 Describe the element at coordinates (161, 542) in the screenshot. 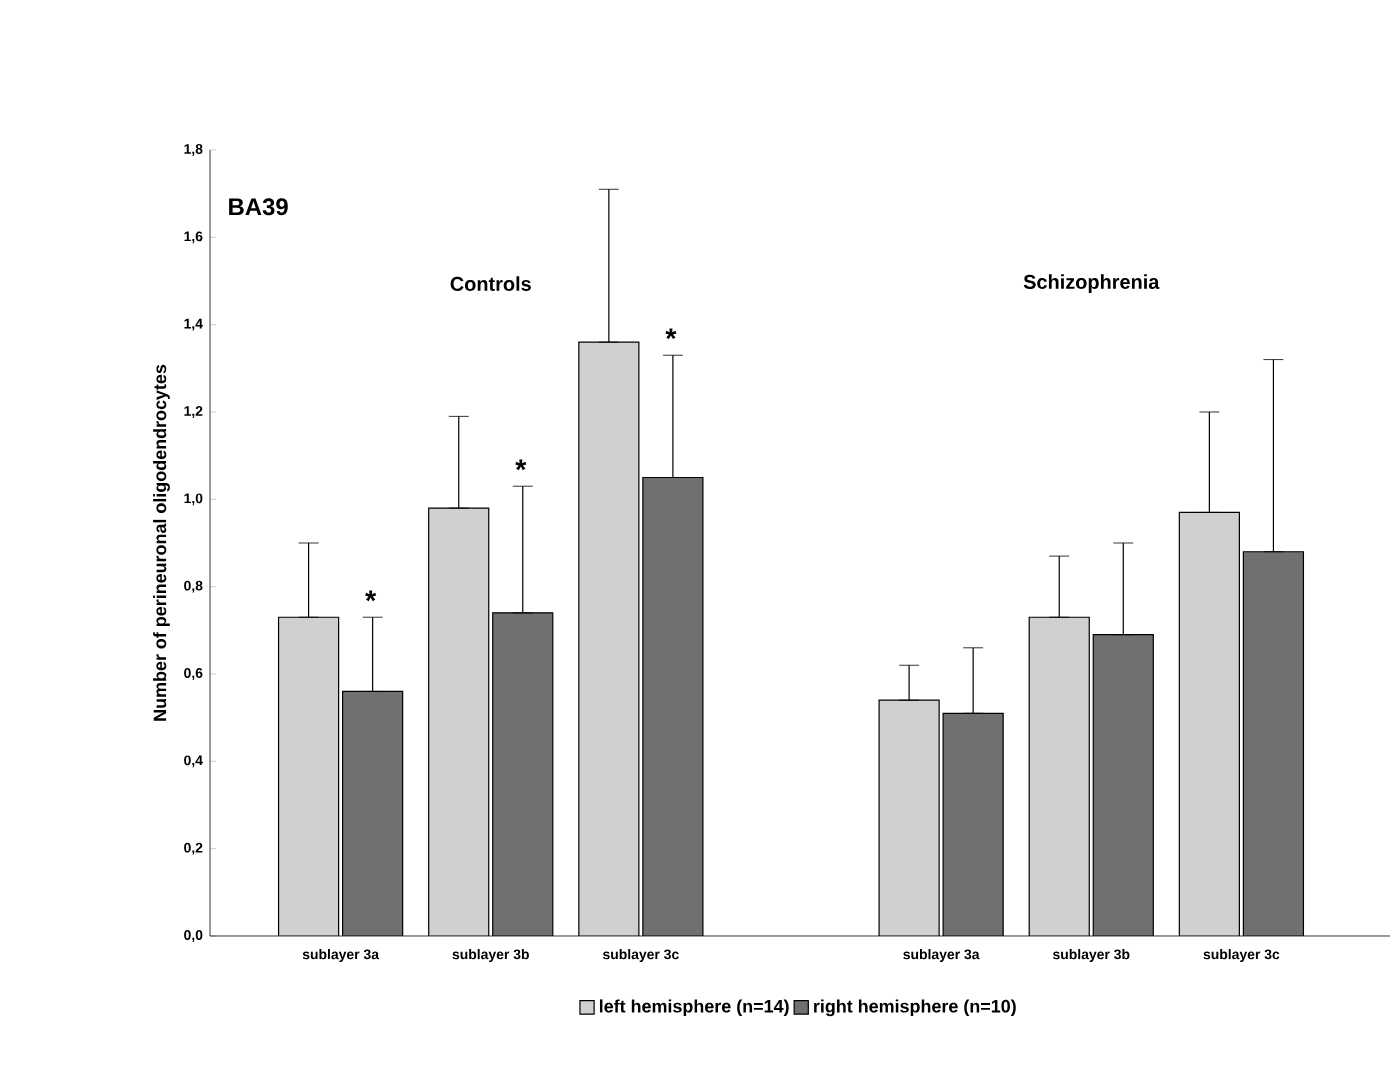

I see `y-axis-title: Number of perineuronal oligodendrocytes` at that location.